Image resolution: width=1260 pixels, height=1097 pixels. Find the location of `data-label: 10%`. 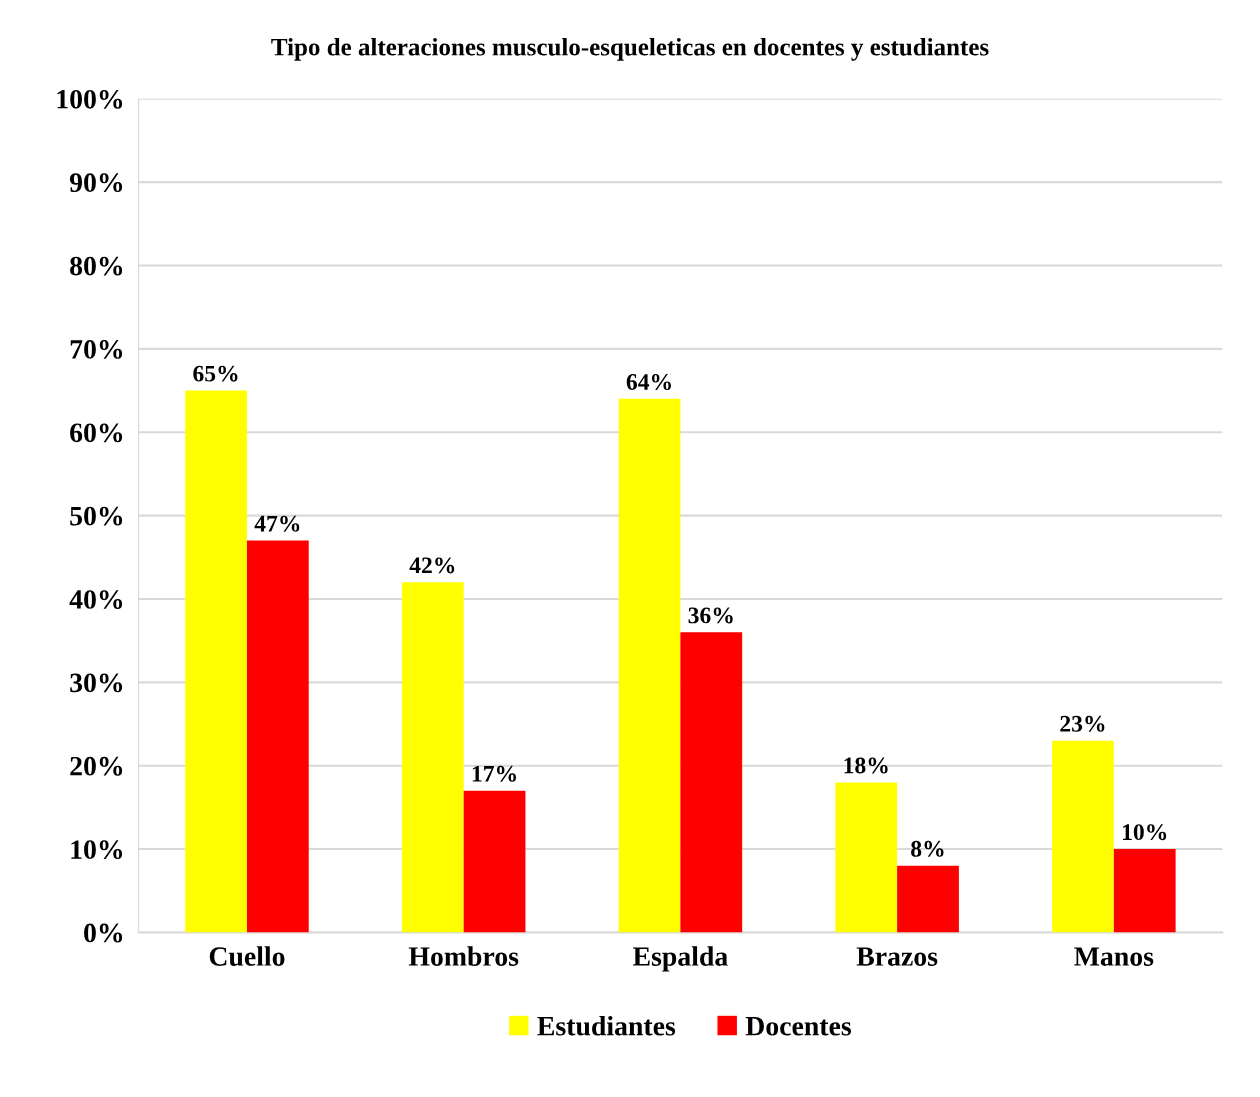

data-label: 10% is located at coordinates (1145, 832).